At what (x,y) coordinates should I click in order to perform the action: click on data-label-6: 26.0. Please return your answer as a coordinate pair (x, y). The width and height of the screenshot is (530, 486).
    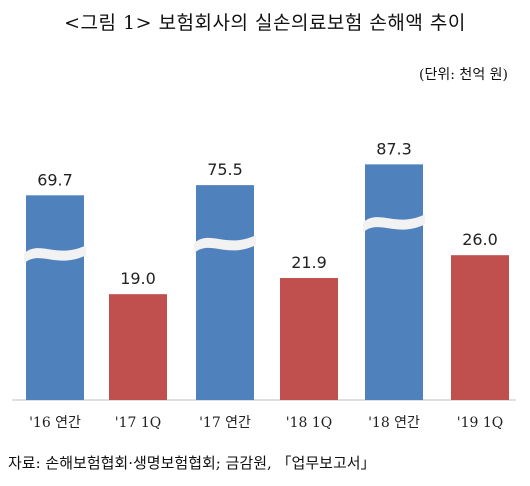
    Looking at the image, I should click on (480, 239).